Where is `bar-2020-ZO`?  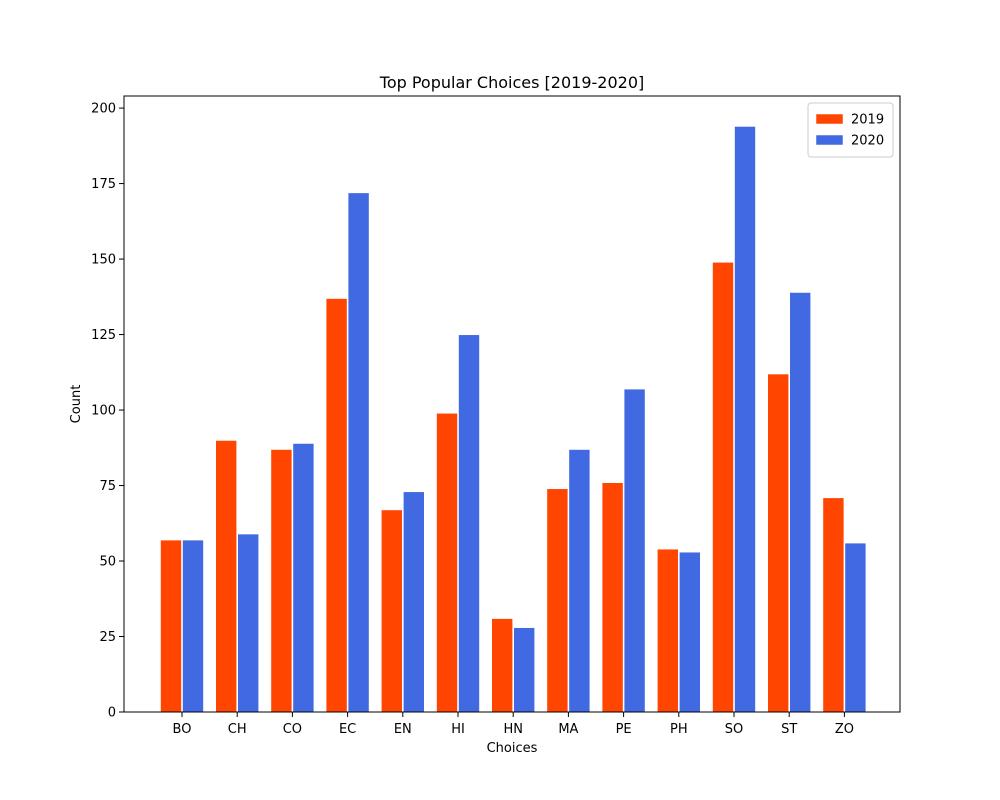 bar-2020-ZO is located at coordinates (855, 627).